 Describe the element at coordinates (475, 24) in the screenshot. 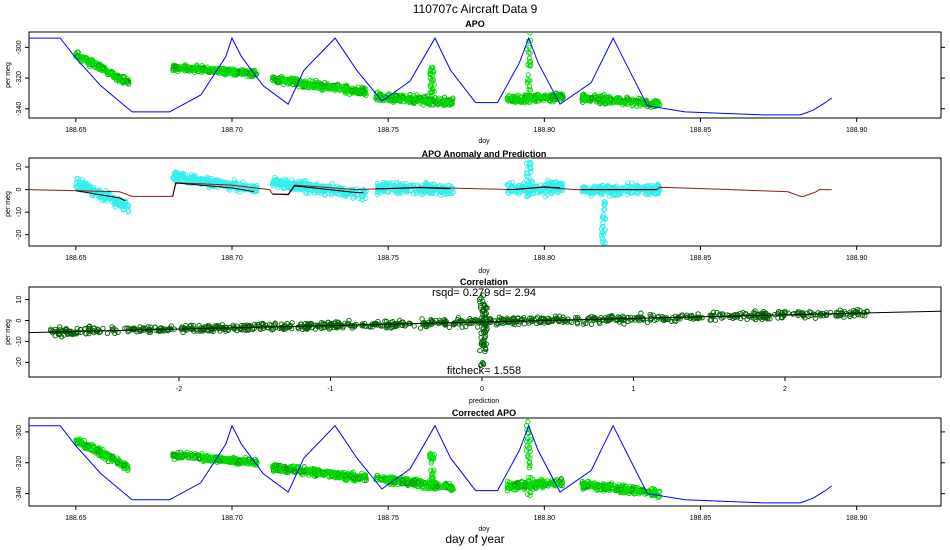

I see `panel-apo-title: APO` at that location.